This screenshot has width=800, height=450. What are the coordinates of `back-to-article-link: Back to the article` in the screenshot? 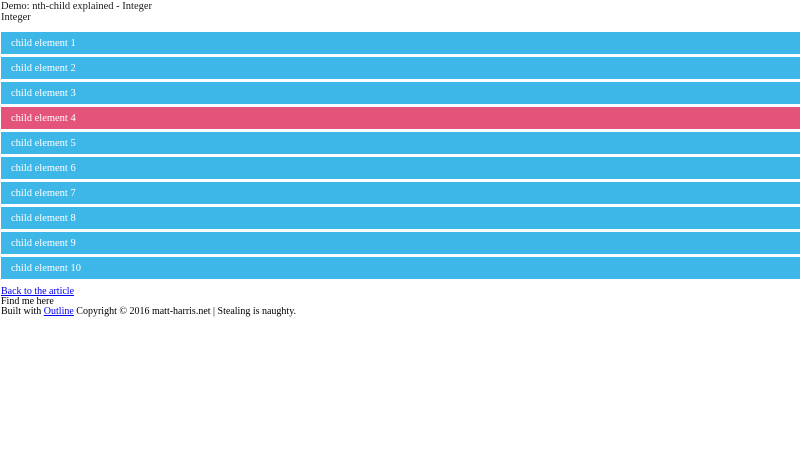 It's located at (38, 291).